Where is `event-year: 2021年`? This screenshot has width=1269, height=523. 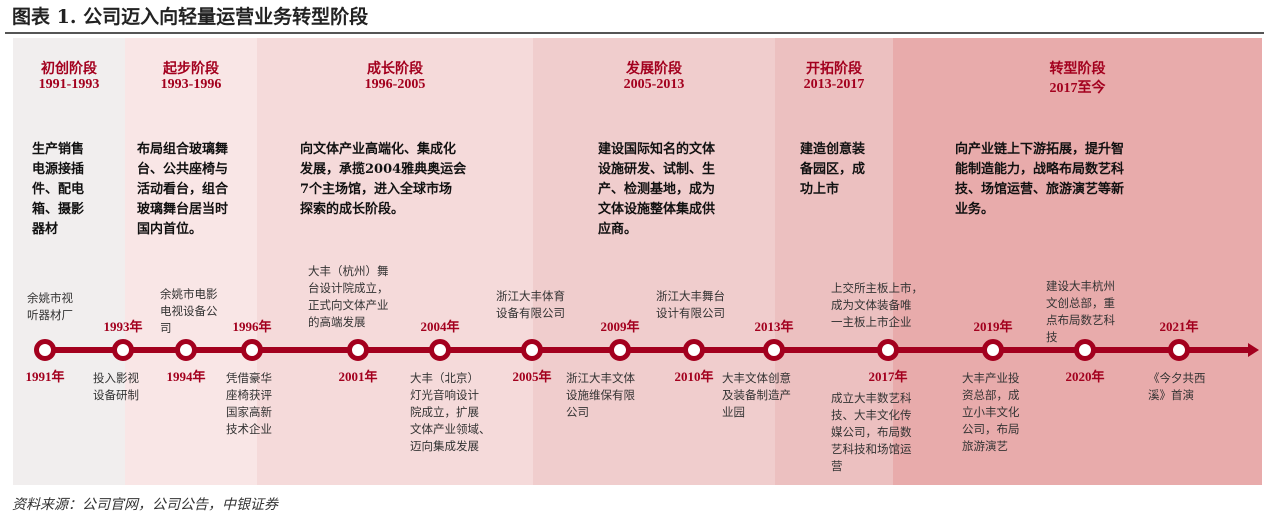
event-year: 2021年 is located at coordinates (1179, 326).